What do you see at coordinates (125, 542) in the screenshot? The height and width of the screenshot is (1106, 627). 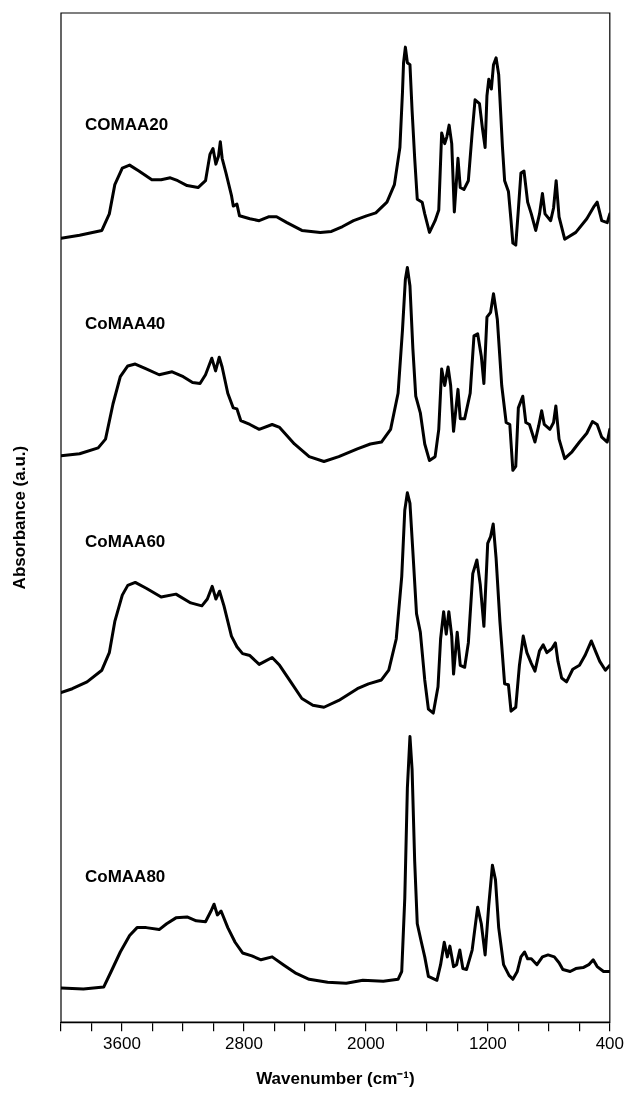 I see `text: CoMAA60` at bounding box center [125, 542].